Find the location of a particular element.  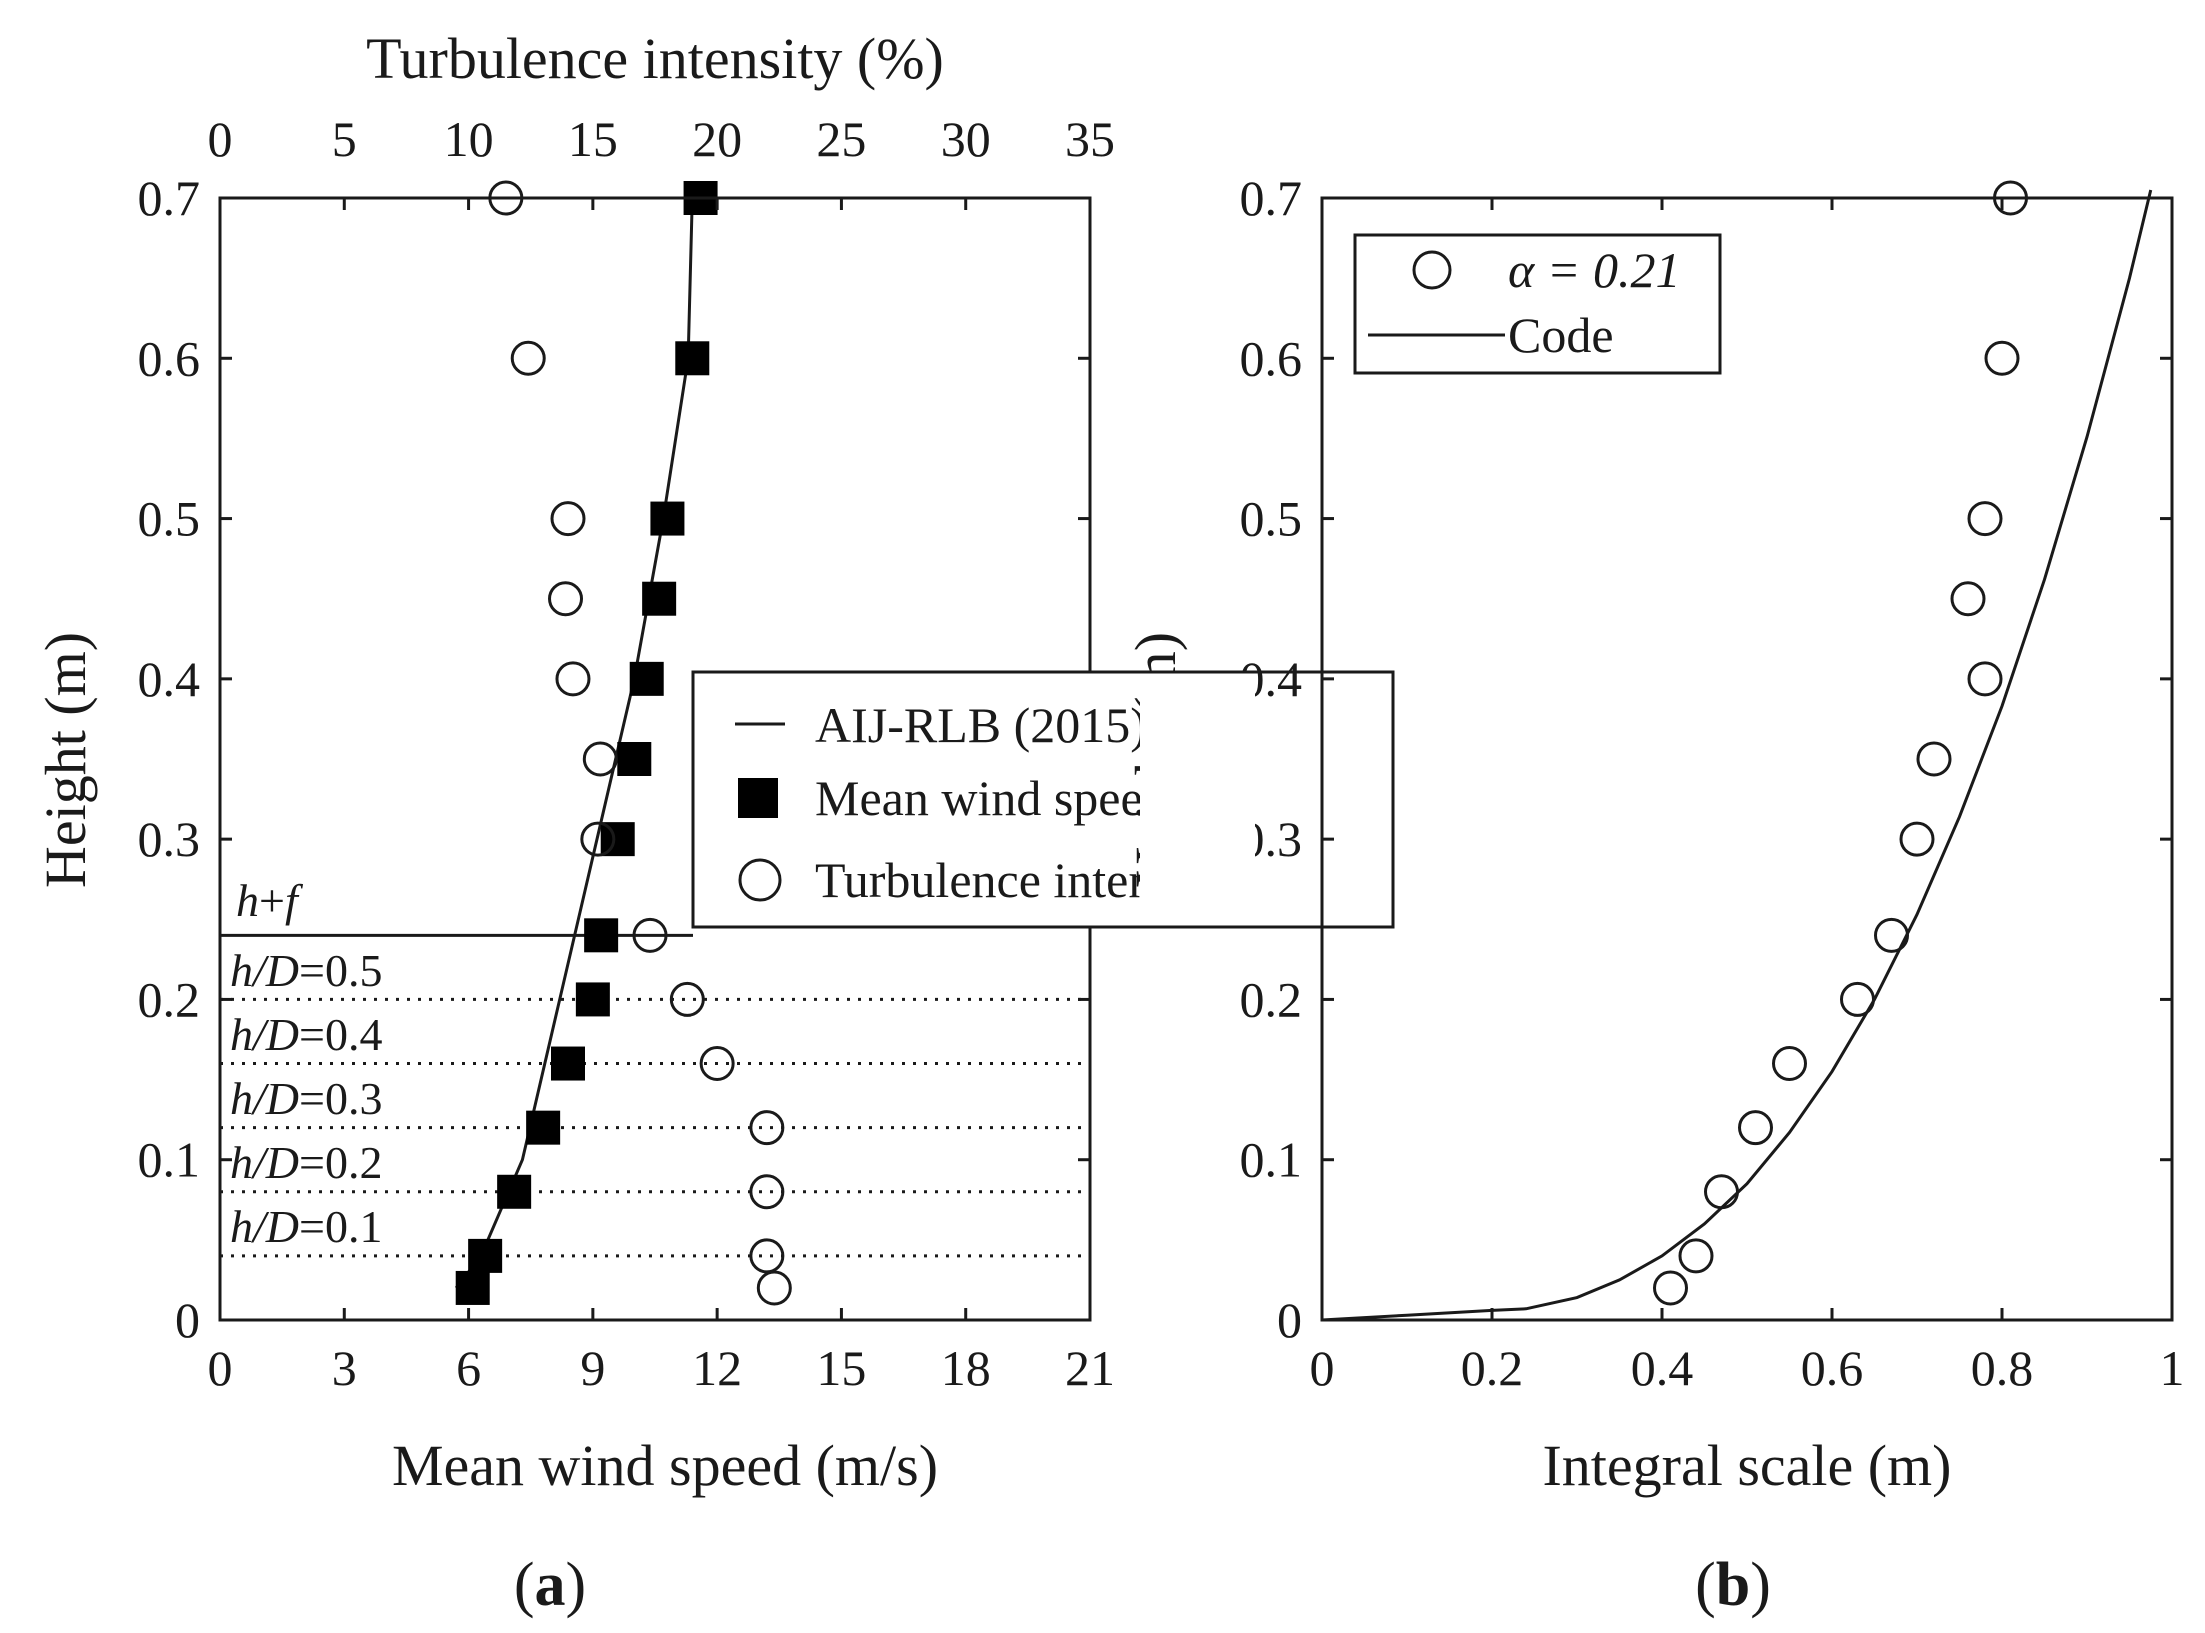

b-xtick-label: 0 is located at coordinates (1322, 1368).